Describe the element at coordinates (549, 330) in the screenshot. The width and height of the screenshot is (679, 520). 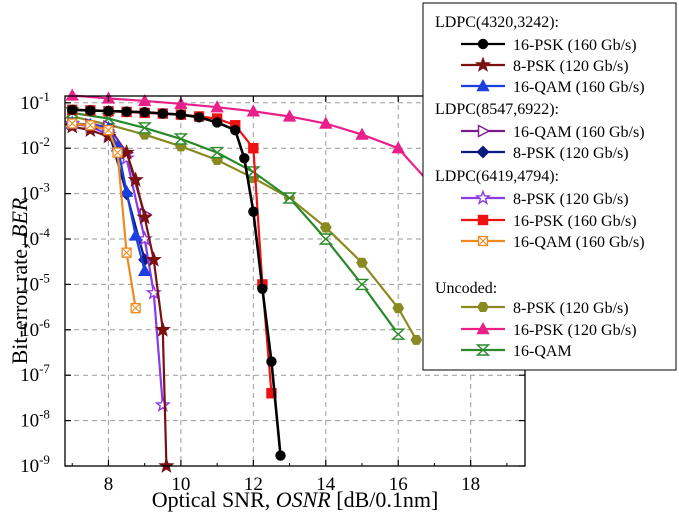
I see `legend-entry: 16-PSK (120 Gb/s)` at that location.